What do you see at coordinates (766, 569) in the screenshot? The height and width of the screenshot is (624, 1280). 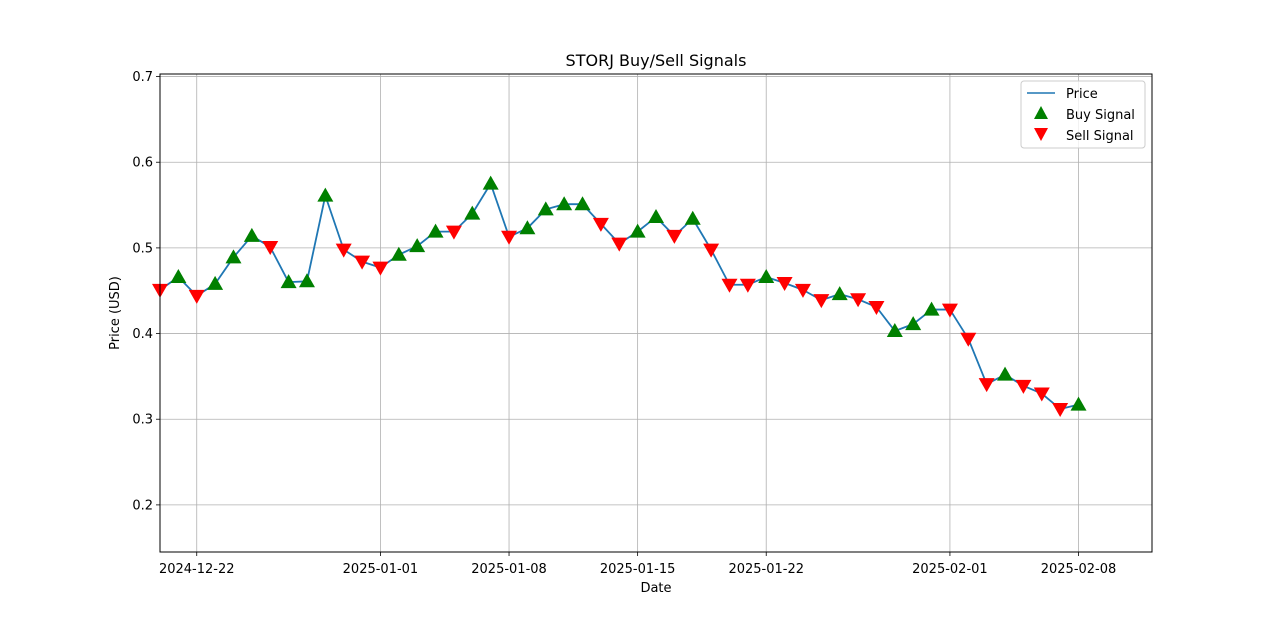 I see `x-tick-label: 2025-01-22` at bounding box center [766, 569].